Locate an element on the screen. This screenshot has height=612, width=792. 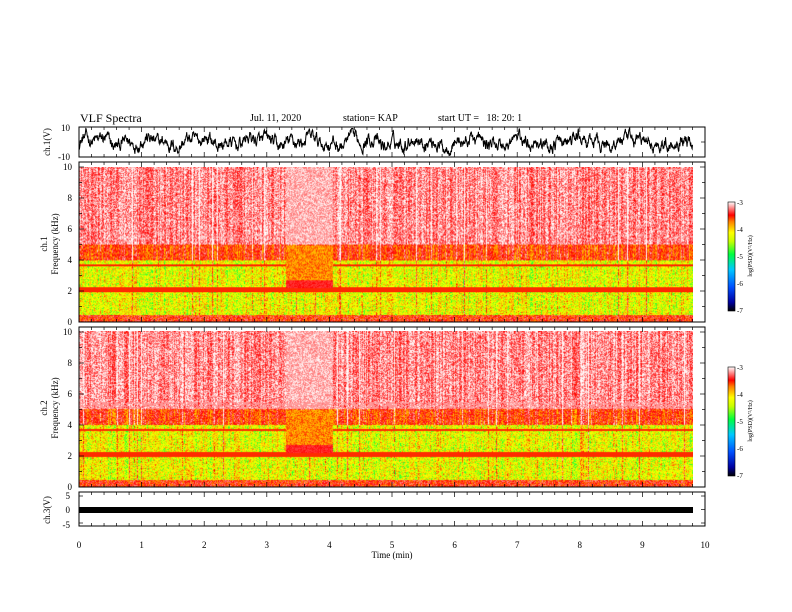
ch1-colorbar-tick-m7: -7 is located at coordinates (740, 311).